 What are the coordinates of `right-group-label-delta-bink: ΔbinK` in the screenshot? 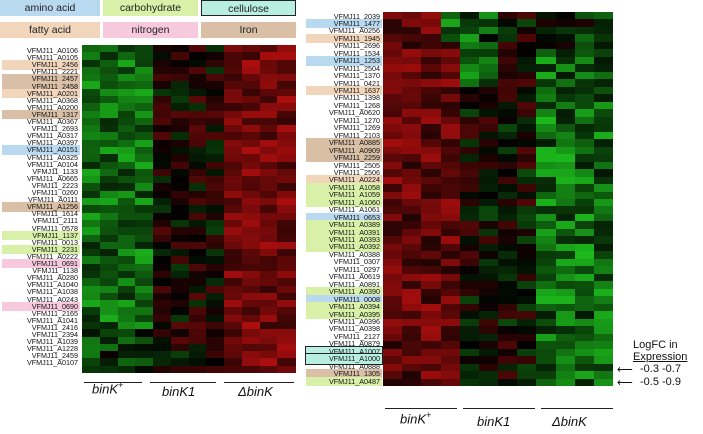 It's located at (569, 421).